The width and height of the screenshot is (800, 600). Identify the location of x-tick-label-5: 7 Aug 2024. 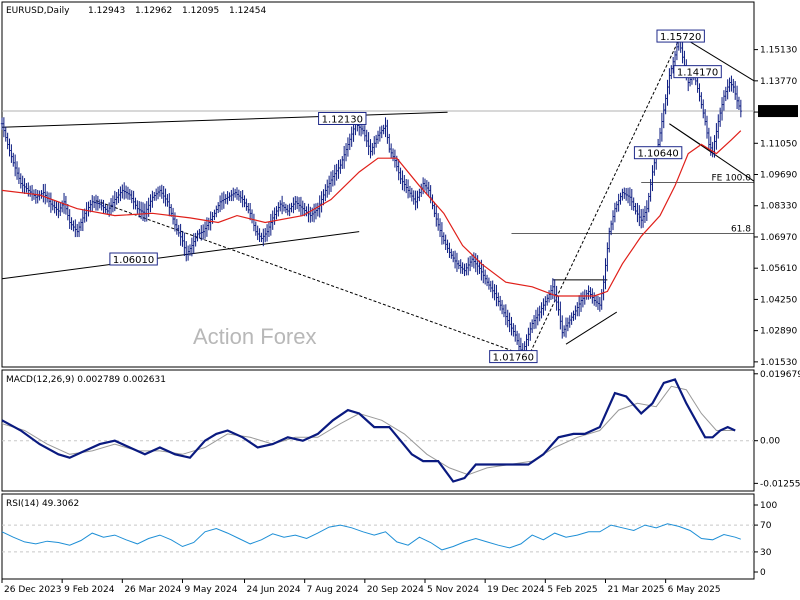
(333, 590).